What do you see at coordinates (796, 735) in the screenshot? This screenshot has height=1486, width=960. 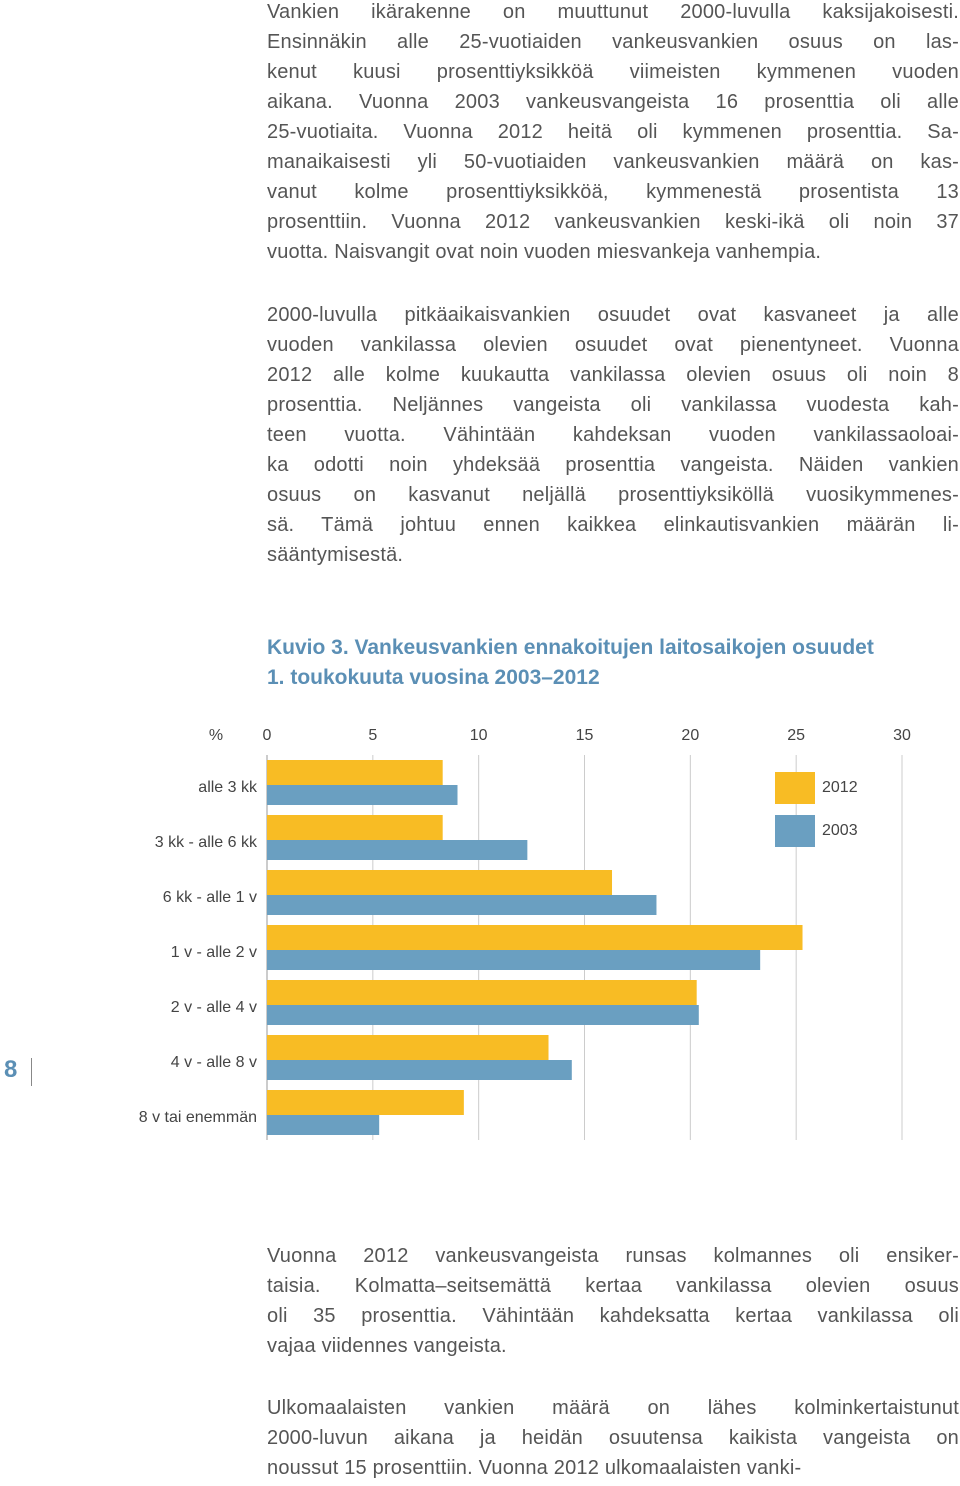 I see `x-tick-label: 25` at bounding box center [796, 735].